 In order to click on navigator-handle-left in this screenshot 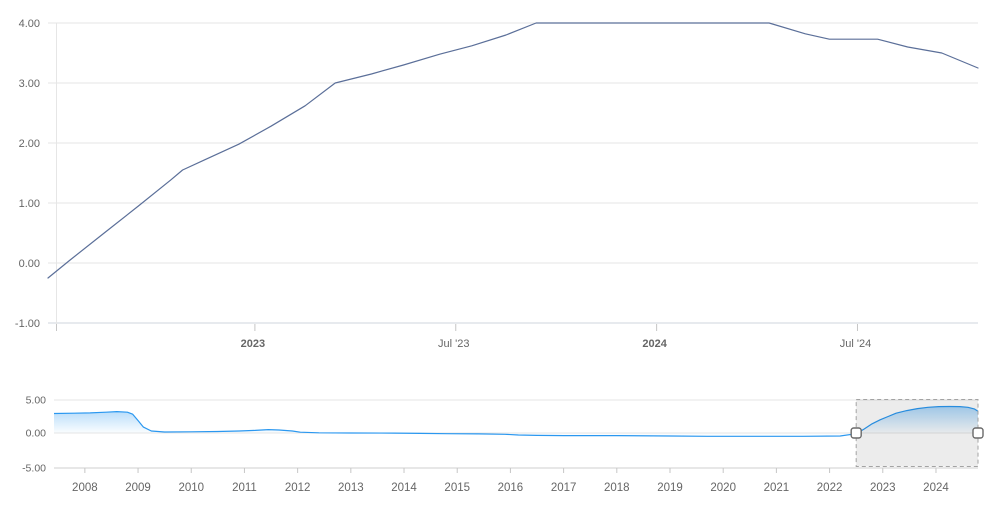, I will do `click(856, 433)`.